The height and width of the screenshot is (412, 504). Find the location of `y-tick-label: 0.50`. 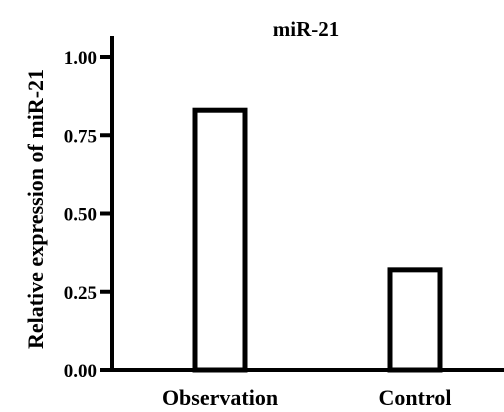

y-tick-label: 0.50 is located at coordinates (80, 215).